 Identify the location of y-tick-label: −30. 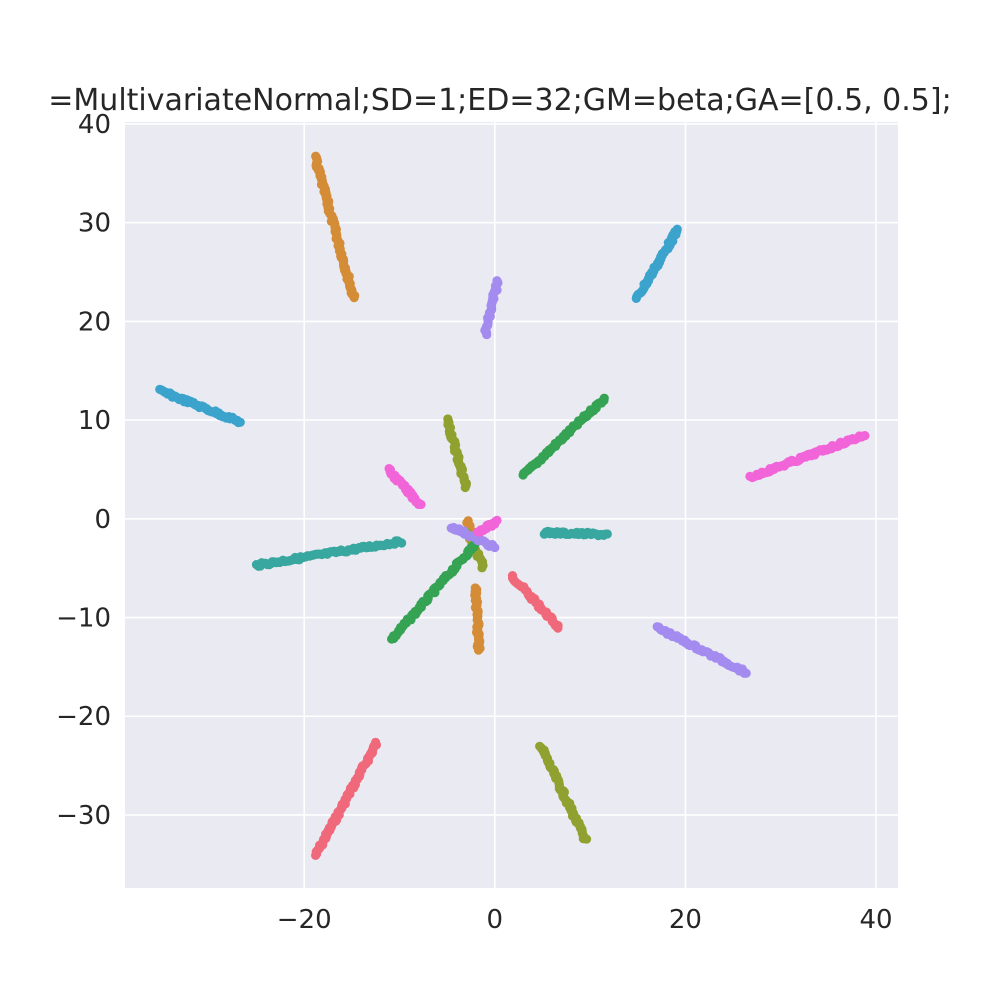
(83, 816).